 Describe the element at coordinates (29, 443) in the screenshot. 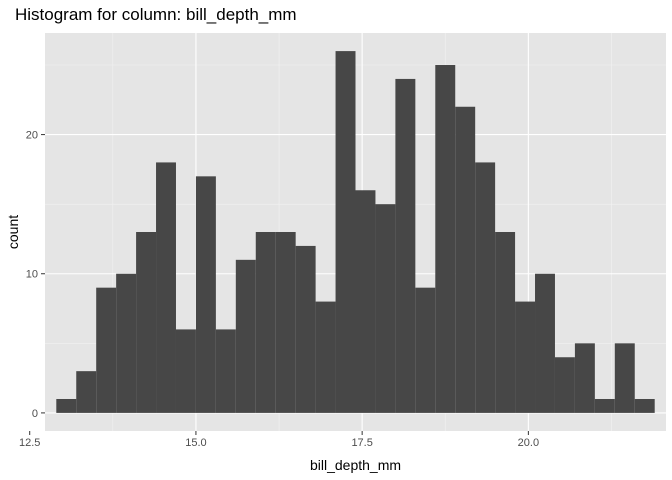

I see `x-tick-label: 12.5` at that location.